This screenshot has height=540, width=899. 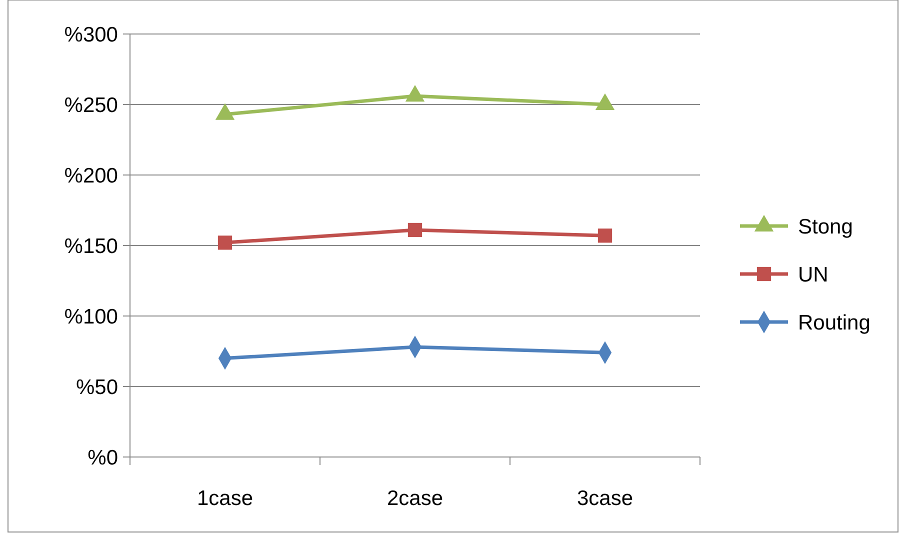 What do you see at coordinates (103, 458) in the screenshot?
I see `y-tick-label: %0` at bounding box center [103, 458].